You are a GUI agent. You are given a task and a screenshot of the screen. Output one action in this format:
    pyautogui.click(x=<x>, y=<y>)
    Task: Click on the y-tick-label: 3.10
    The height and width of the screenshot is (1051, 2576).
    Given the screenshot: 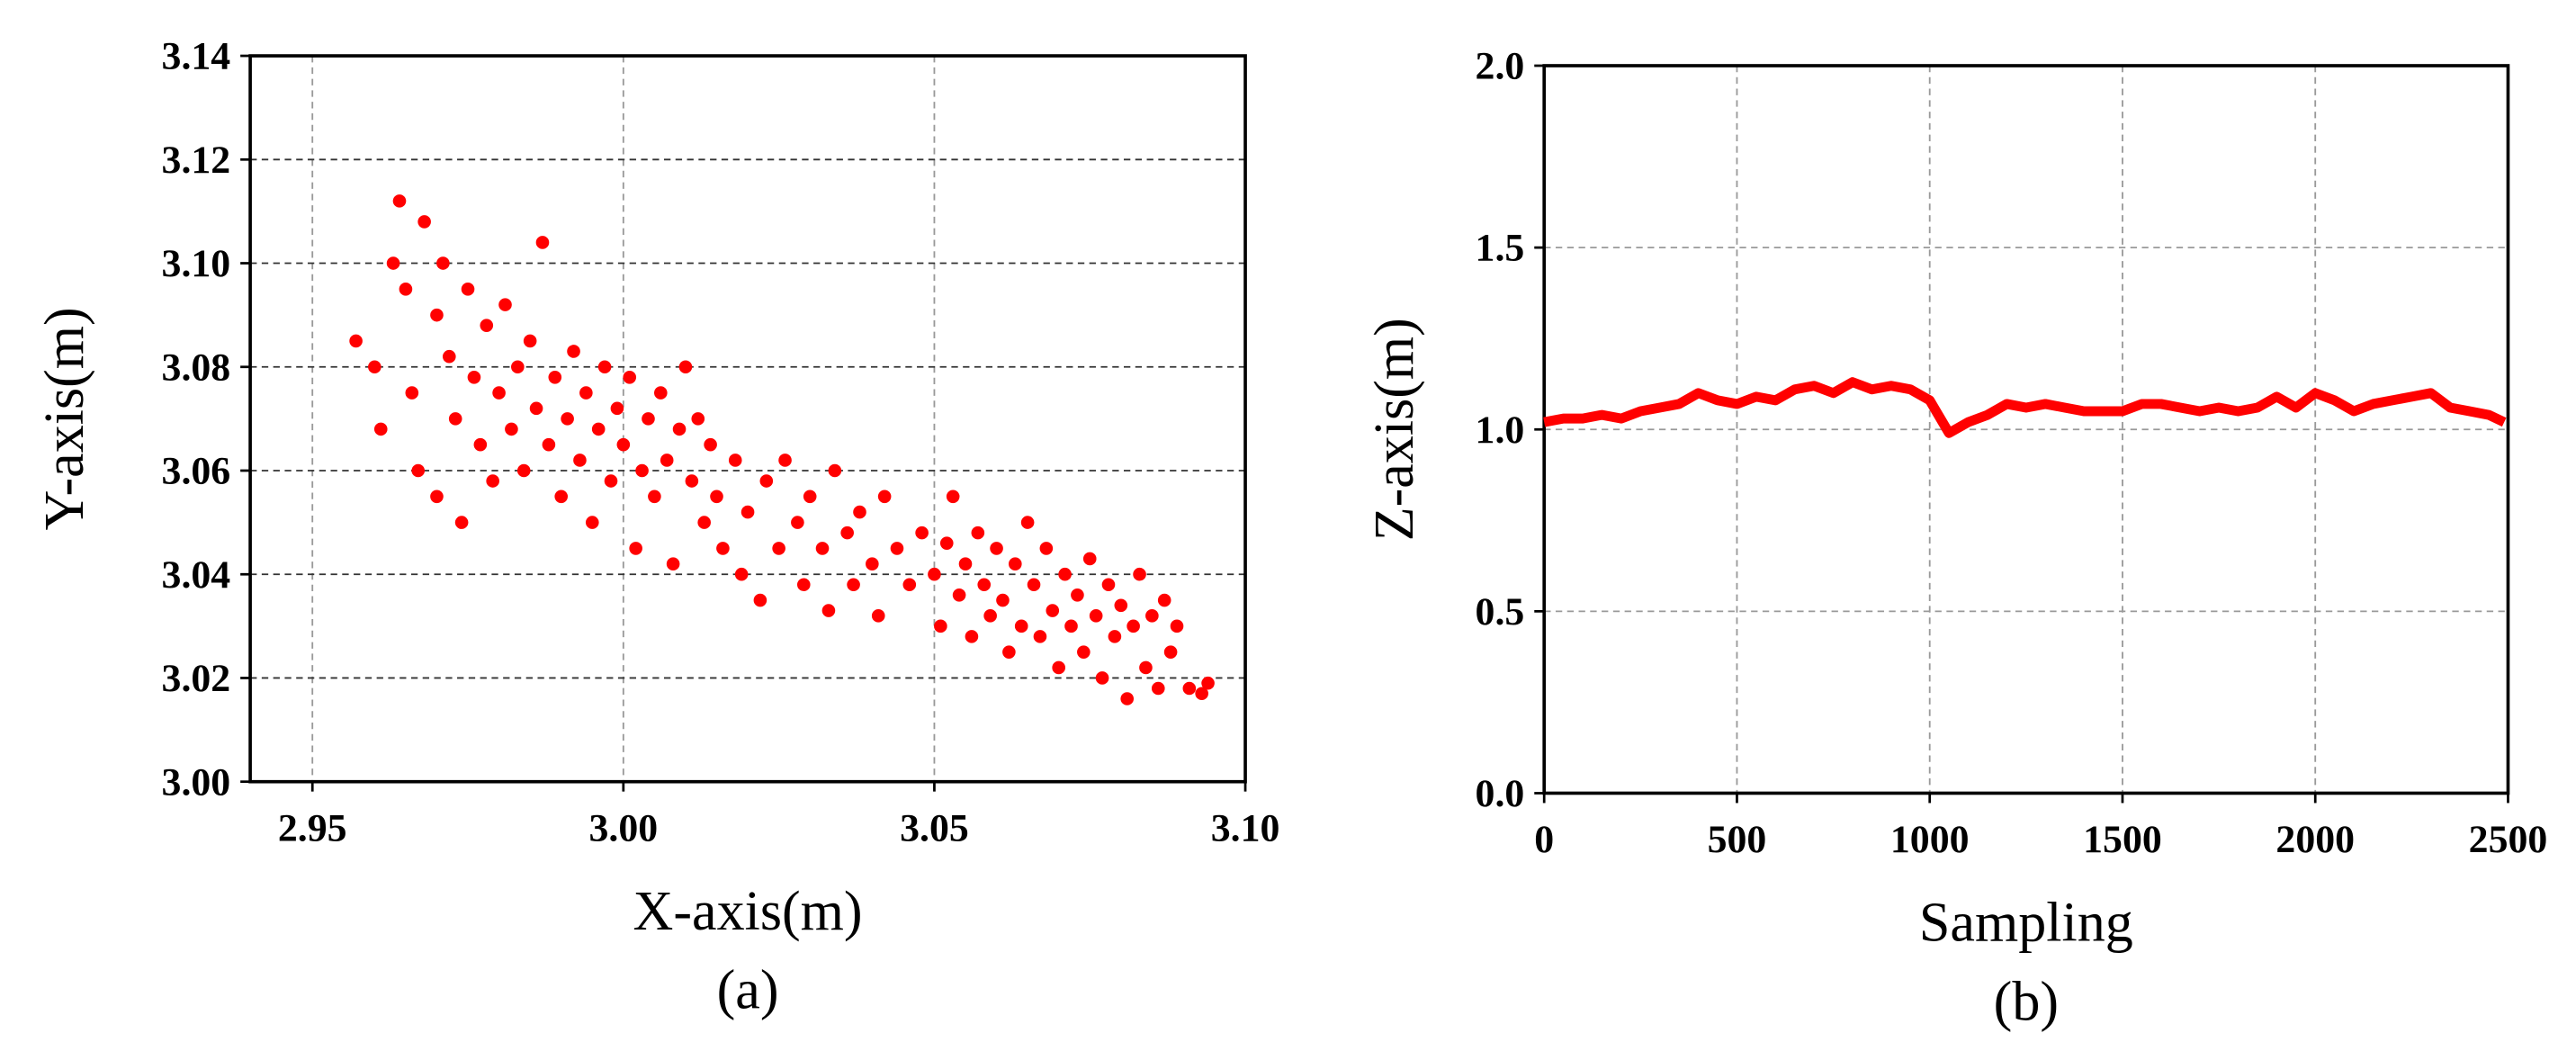 What is the action you would take?
    pyautogui.click(x=197, y=263)
    